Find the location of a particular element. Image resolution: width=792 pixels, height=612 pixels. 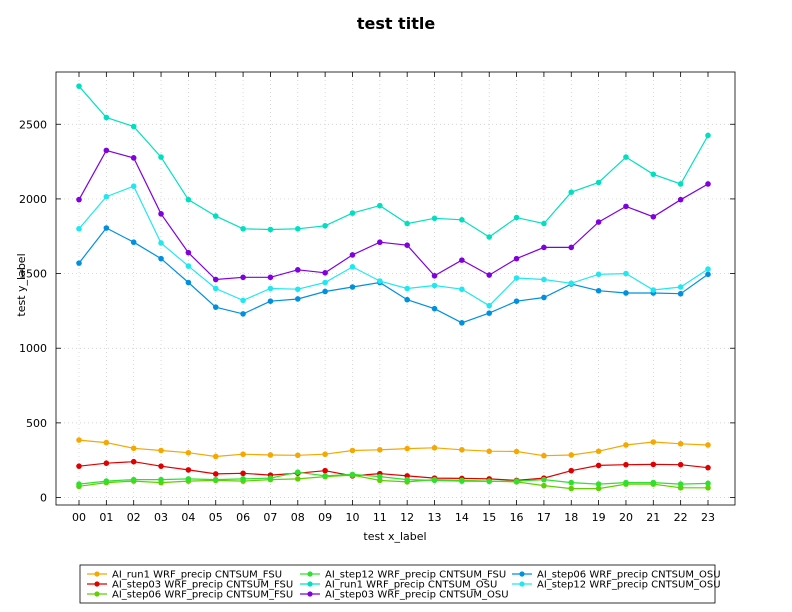

legend-label: AI_step03 WRF_precip CNTSUM_OSU is located at coordinates (417, 595).